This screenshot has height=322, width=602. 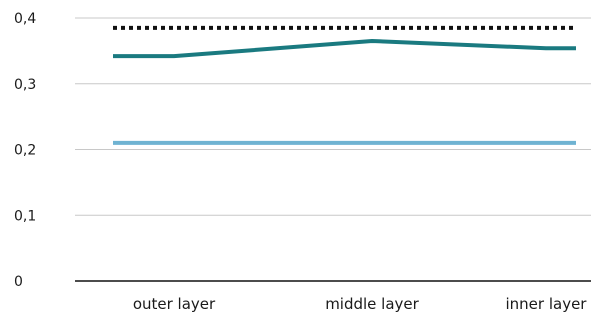 I want to click on y-tick-label: 0,1, so click(x=25, y=216).